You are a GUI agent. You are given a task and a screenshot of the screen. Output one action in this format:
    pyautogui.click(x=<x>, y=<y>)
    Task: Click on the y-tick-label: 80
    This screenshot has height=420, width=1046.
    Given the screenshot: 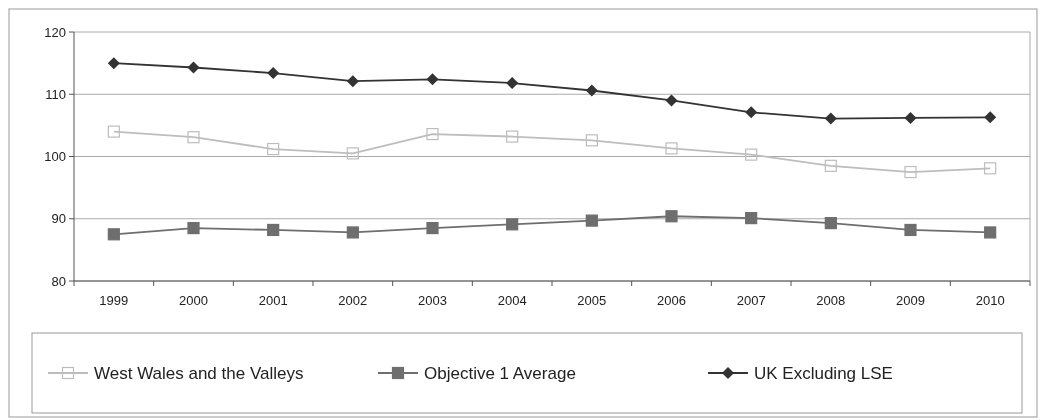 What is the action you would take?
    pyautogui.click(x=58, y=281)
    